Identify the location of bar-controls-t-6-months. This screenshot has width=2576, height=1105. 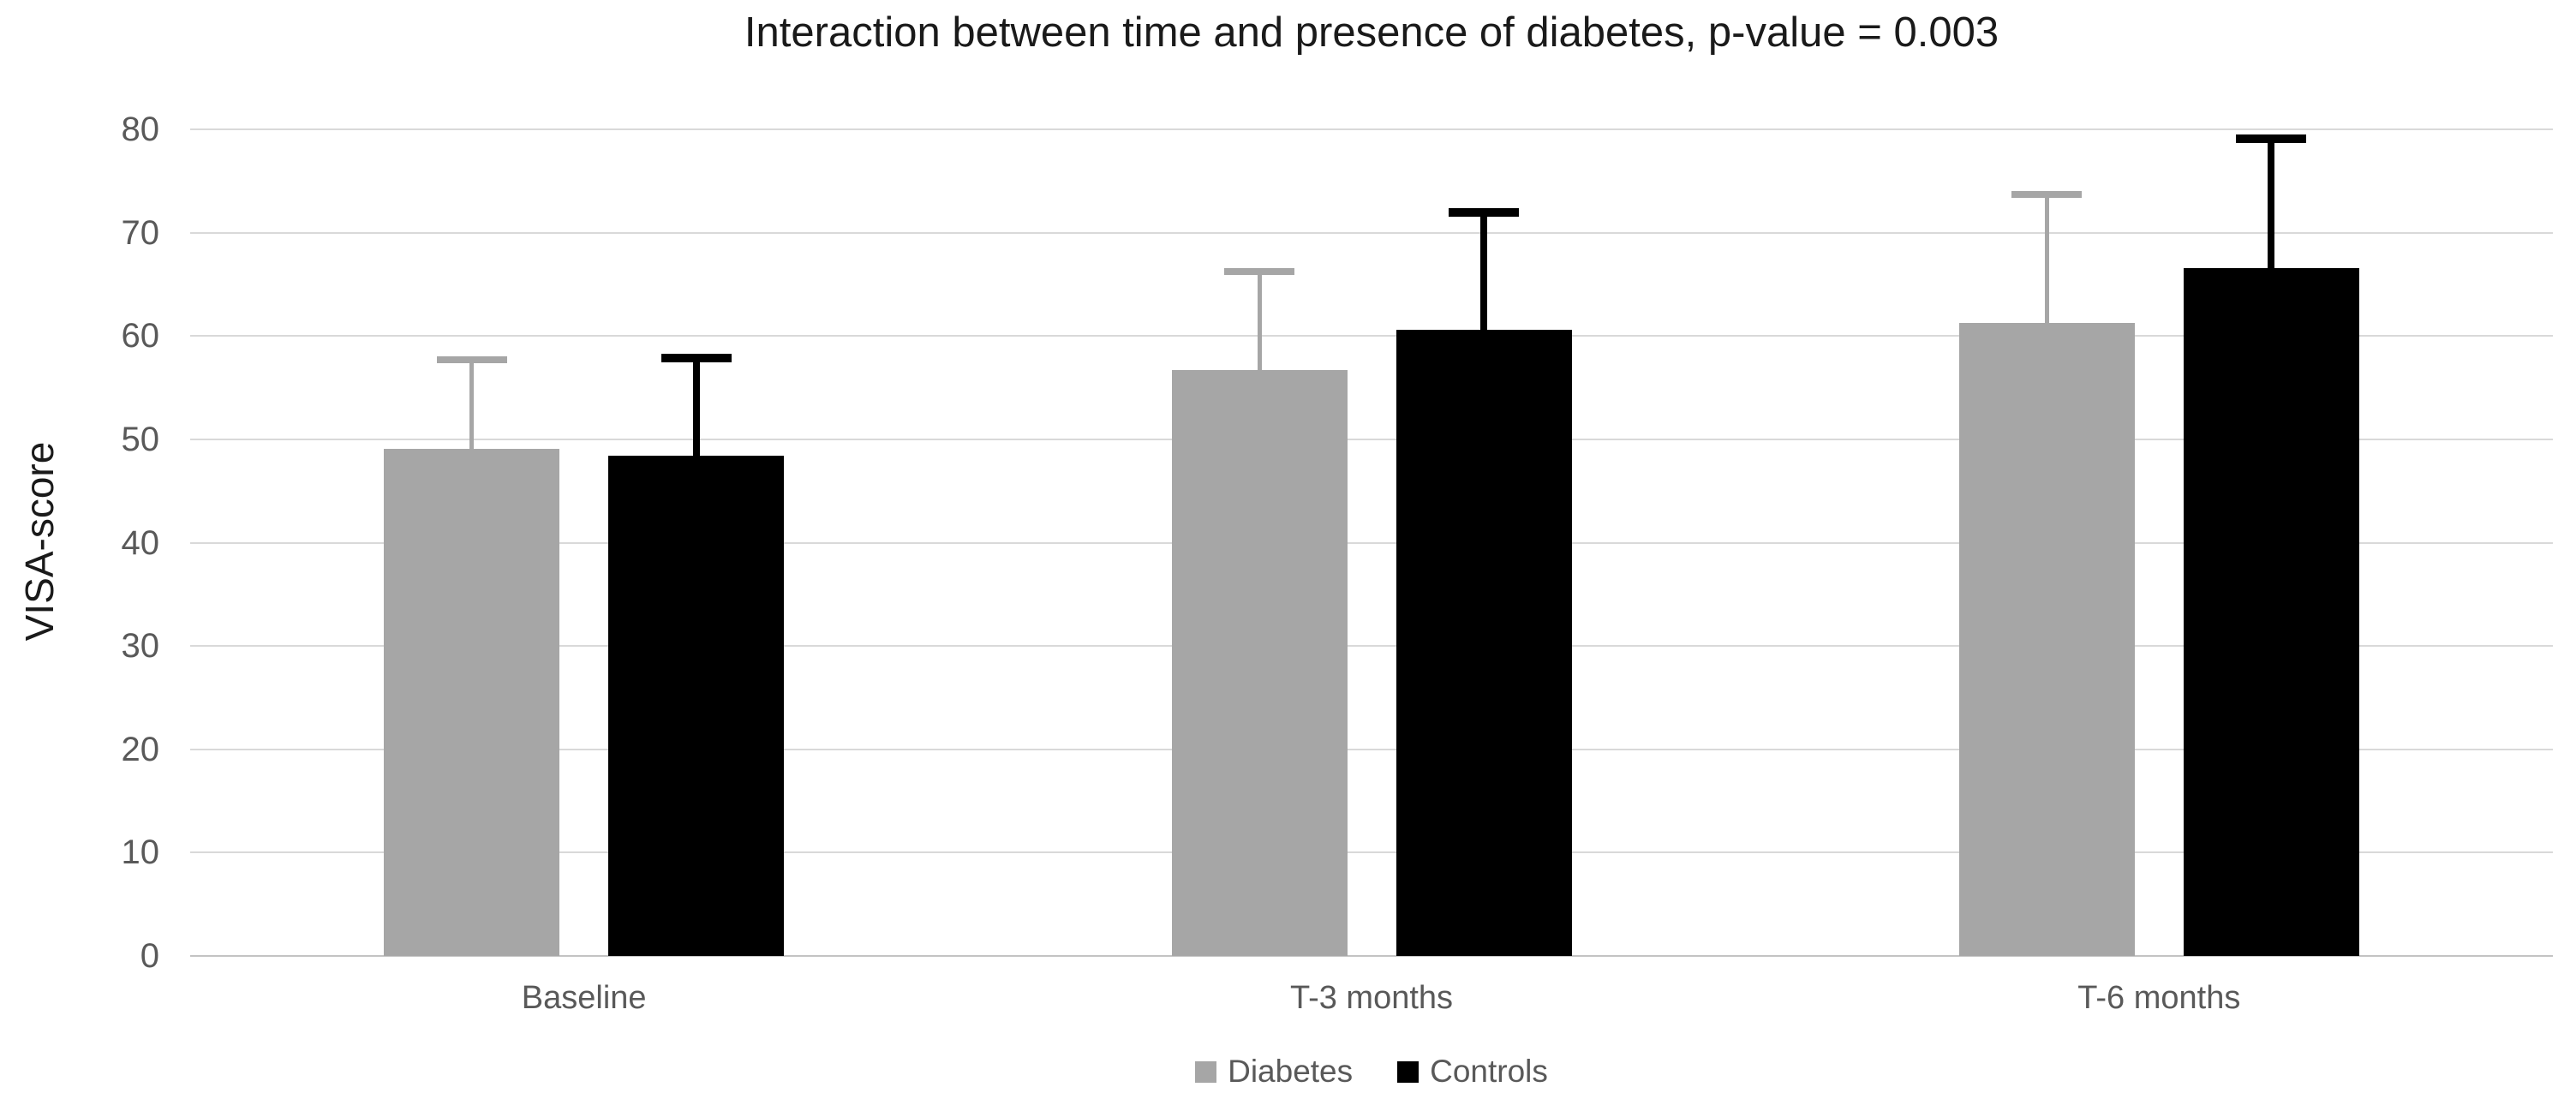
(2271, 611).